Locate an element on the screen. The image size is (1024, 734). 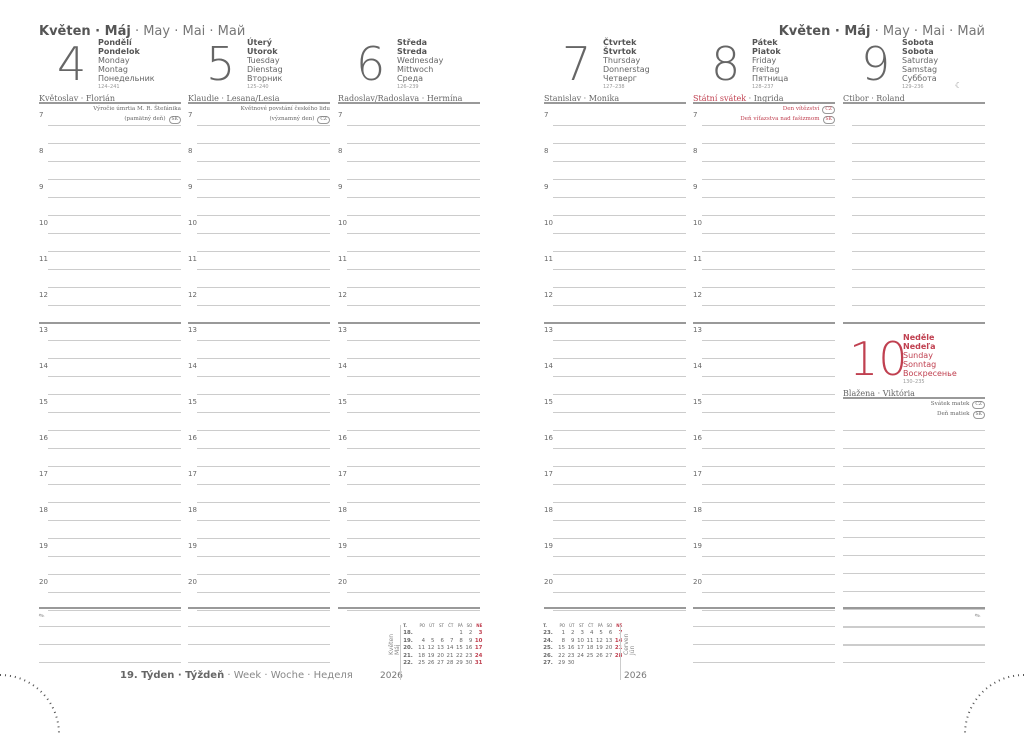
mini-calendar-day: 16 is located at coordinates (469, 648).